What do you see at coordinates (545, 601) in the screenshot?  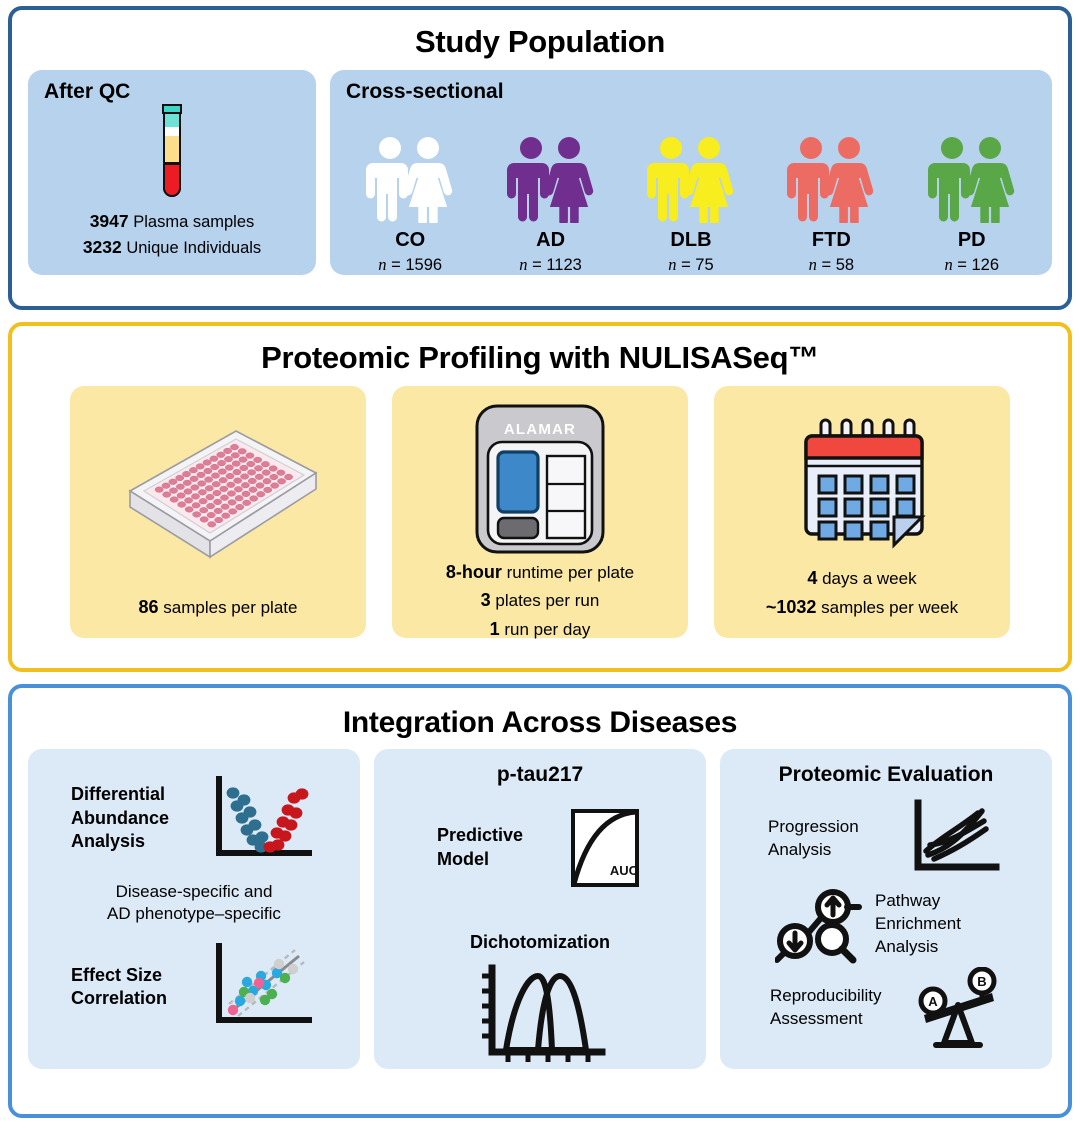 I see `plates-per-run-label: plates per run` at bounding box center [545, 601].